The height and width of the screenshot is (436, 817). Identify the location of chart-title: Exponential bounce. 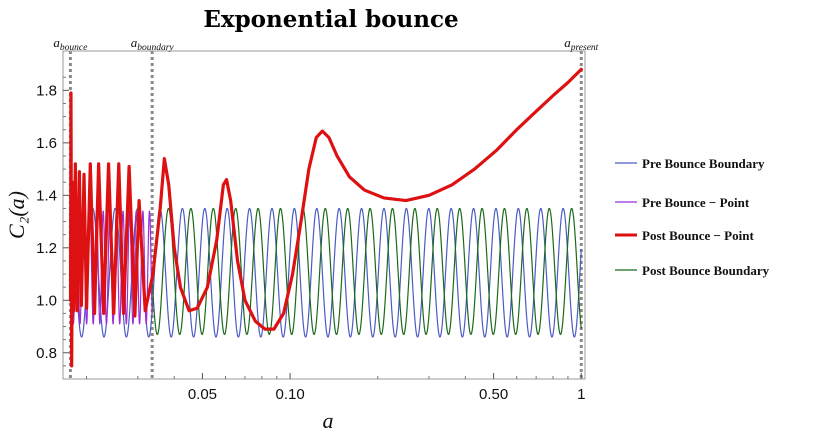
(330, 19).